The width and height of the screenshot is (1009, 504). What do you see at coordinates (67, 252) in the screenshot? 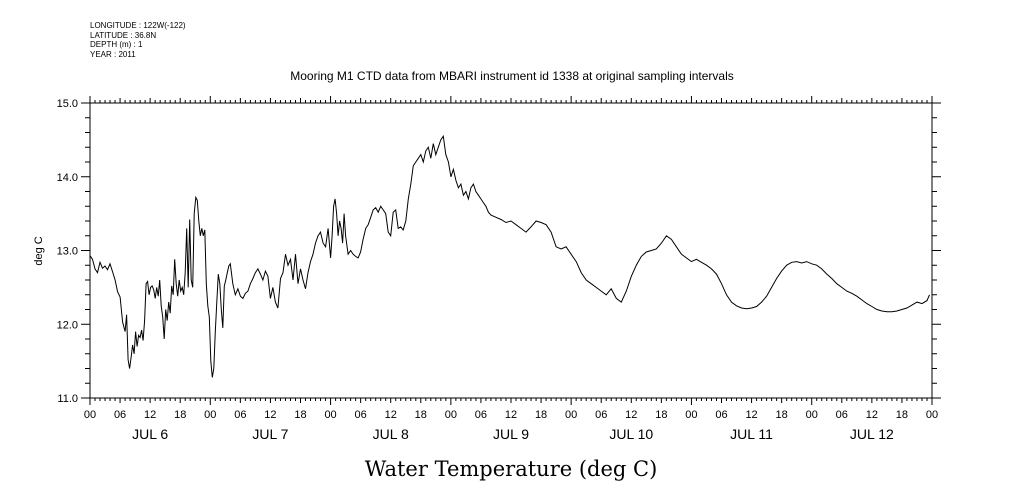
I see `y-tick-label: 13.0` at bounding box center [67, 252].